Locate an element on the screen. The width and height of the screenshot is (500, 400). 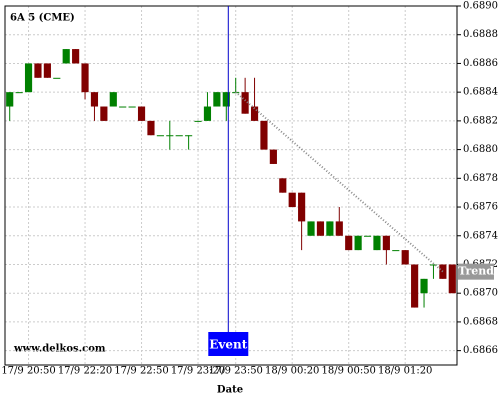
y-tick-label: 0.6886 is located at coordinates (480, 63).